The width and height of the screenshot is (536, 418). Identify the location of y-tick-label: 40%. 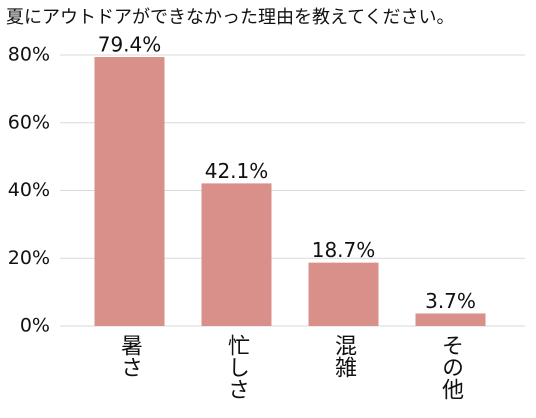
(29, 190).